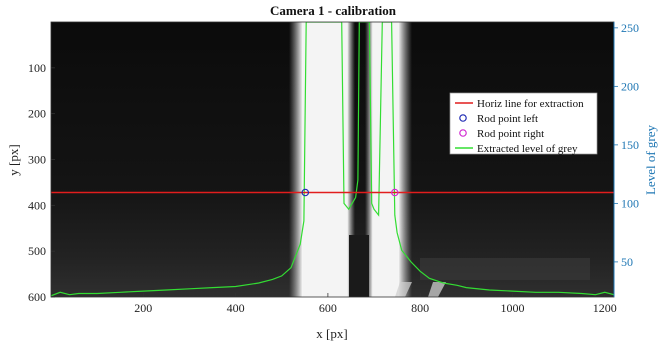  I want to click on x-axis-label: x [px], so click(331, 333).